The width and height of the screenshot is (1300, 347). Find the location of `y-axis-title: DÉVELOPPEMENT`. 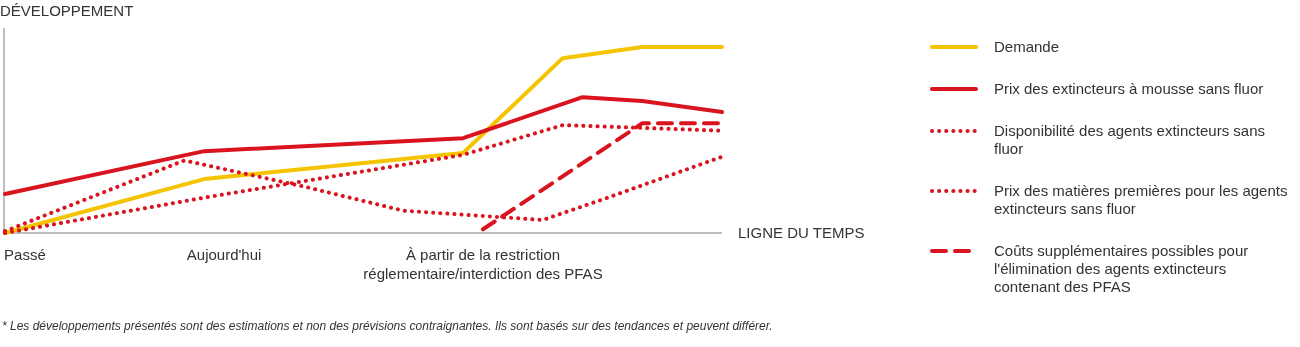

y-axis-title: DÉVELOPPEMENT is located at coordinates (67, 10).